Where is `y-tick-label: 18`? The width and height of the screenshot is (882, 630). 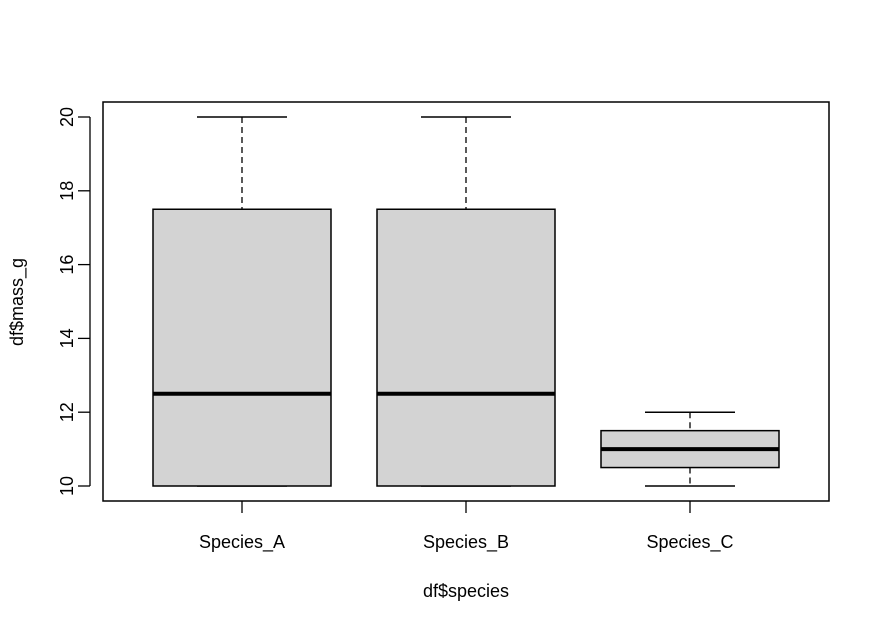 y-tick-label: 18 is located at coordinates (67, 191).